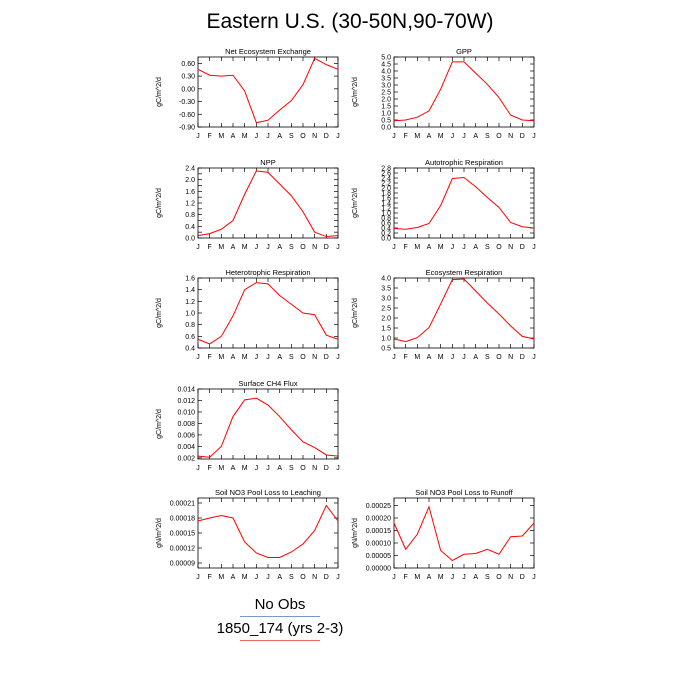 The width and height of the screenshot is (700, 700). What do you see at coordinates (188, 77) in the screenshot?
I see `y-tick-label: 0.30` at bounding box center [188, 77].